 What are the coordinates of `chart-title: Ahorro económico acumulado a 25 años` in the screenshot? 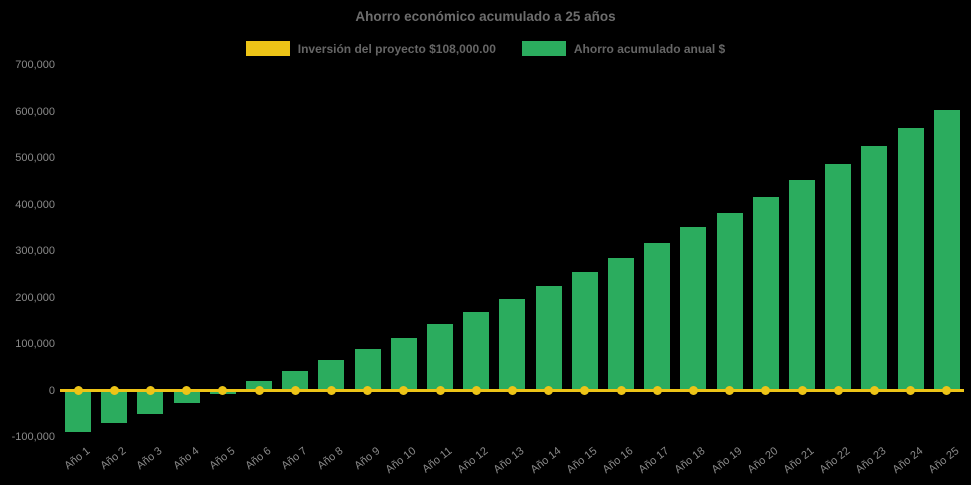 It's located at (485, 16).